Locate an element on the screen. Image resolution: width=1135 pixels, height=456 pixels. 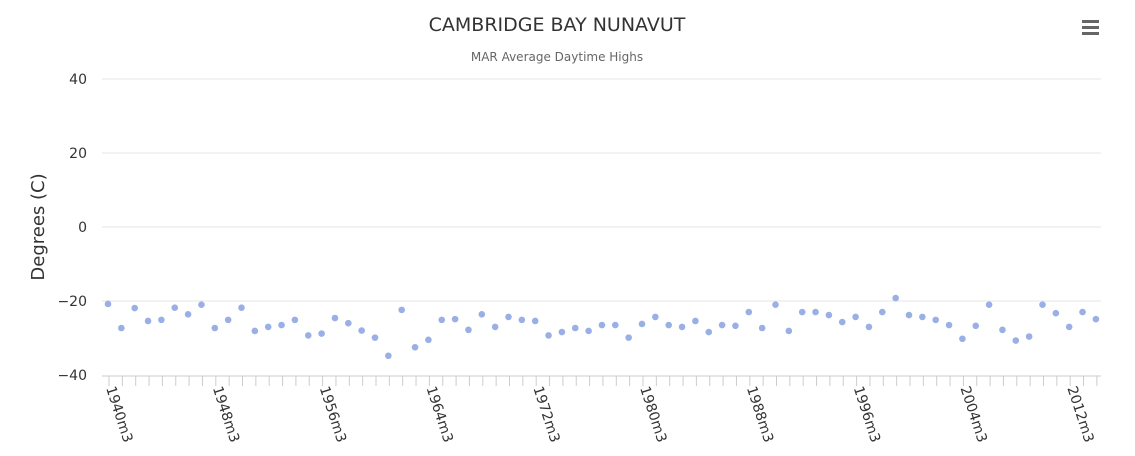
x-tick-label: 1980m3 is located at coordinates (652, 414).